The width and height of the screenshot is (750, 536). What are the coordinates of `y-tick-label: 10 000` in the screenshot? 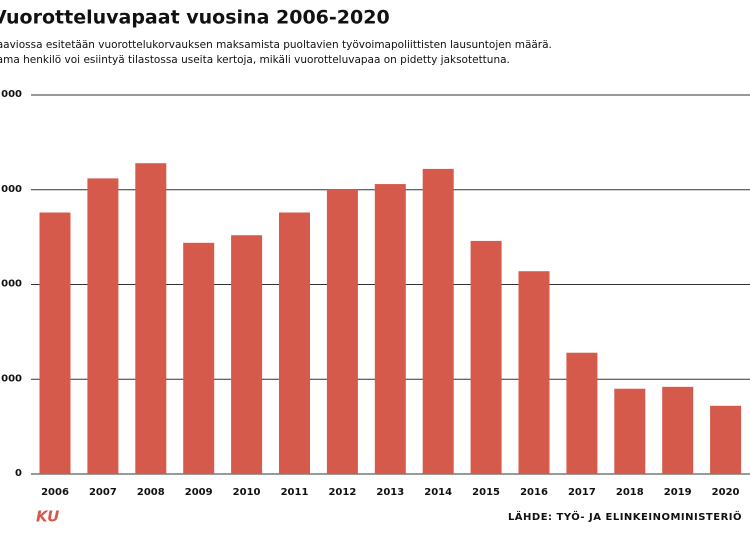 It's located at (11, 284).